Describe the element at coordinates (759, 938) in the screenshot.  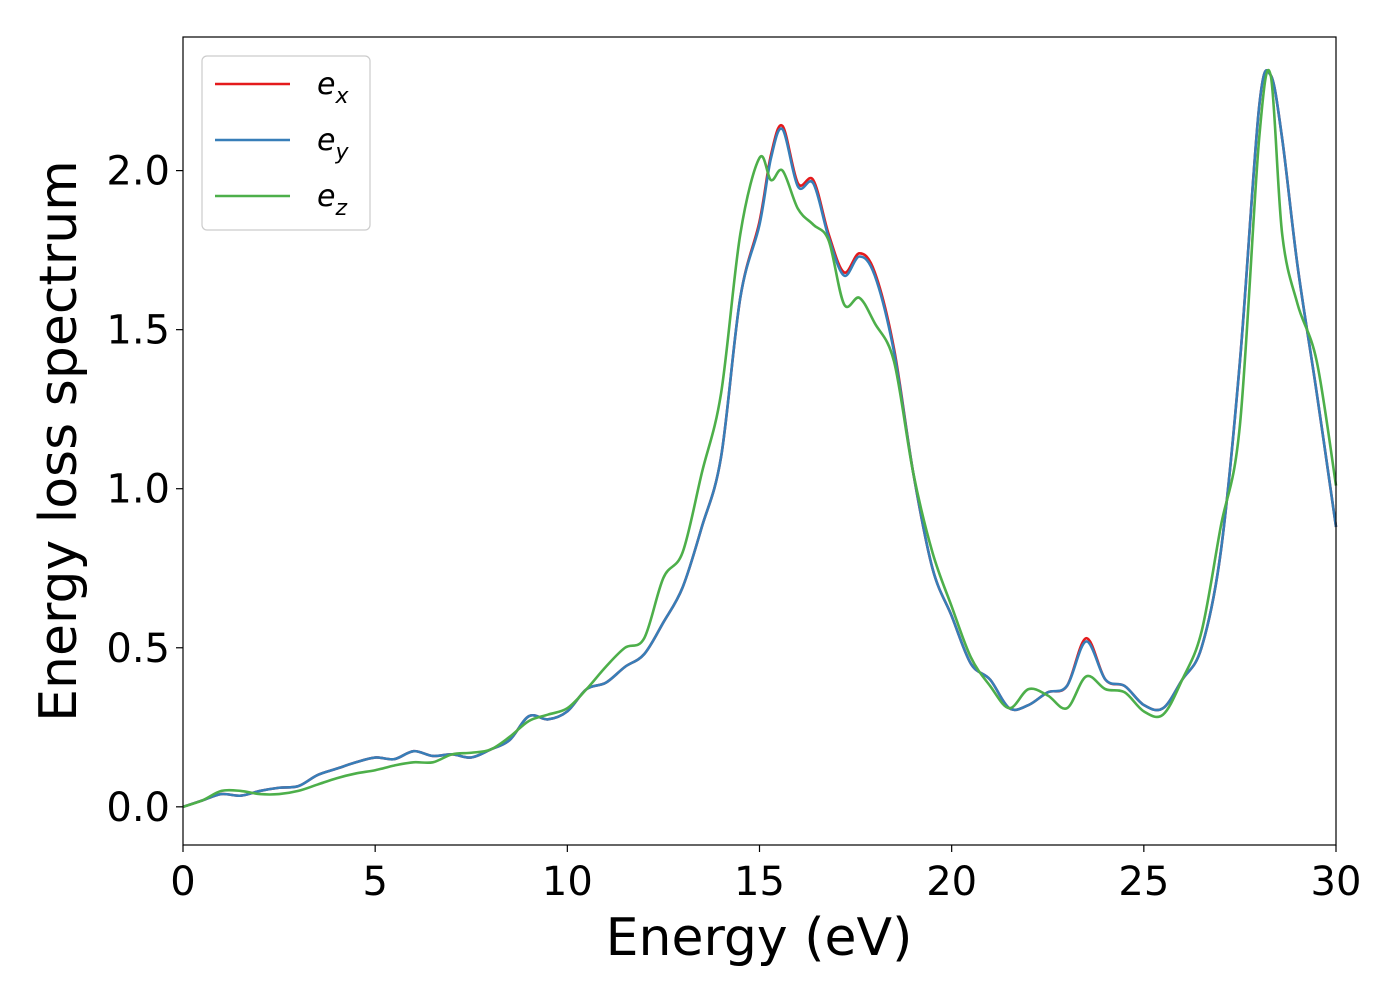
I see `x-axis-label: Energy (eV)` at that location.